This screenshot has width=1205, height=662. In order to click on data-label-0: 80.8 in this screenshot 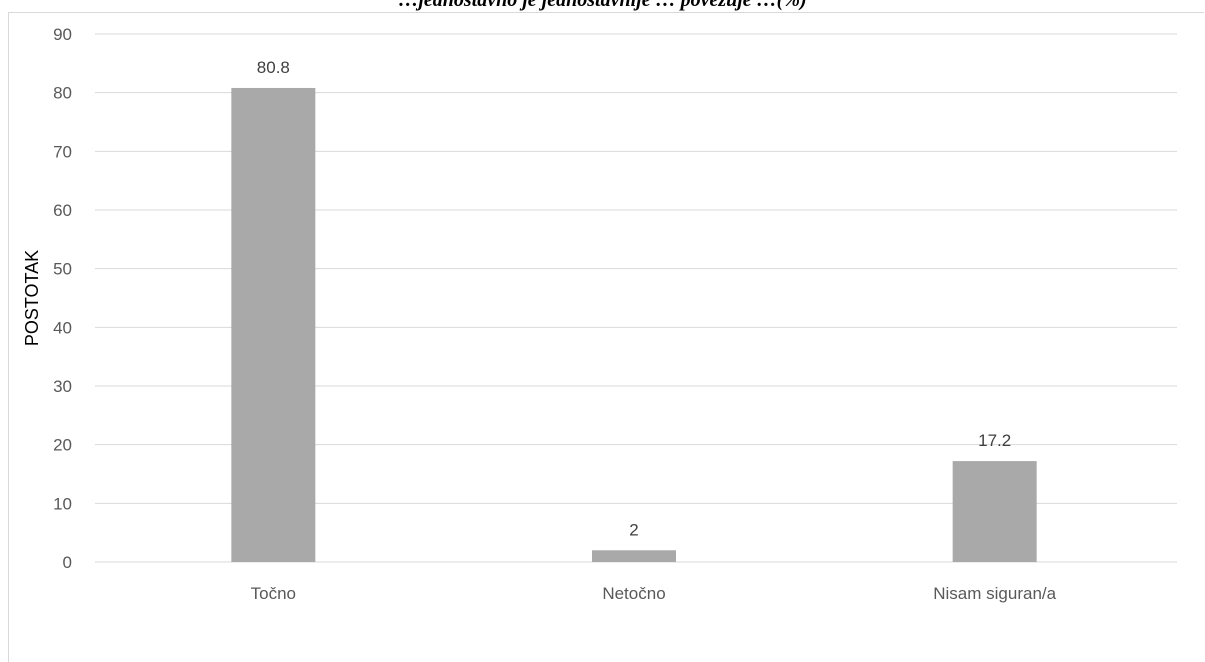, I will do `click(273, 67)`.